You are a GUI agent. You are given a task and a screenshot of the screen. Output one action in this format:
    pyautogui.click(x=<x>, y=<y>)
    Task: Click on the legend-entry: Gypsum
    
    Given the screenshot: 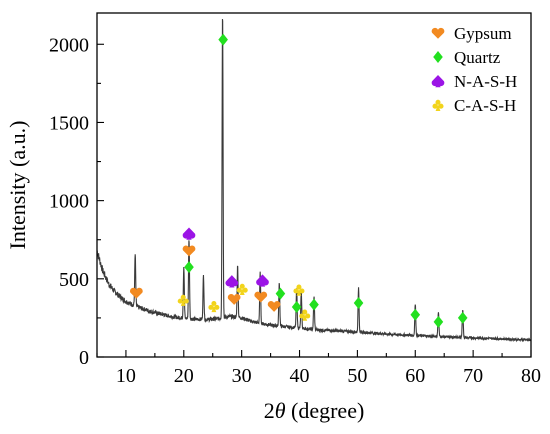 What is the action you would take?
    pyautogui.click(x=471, y=33)
    